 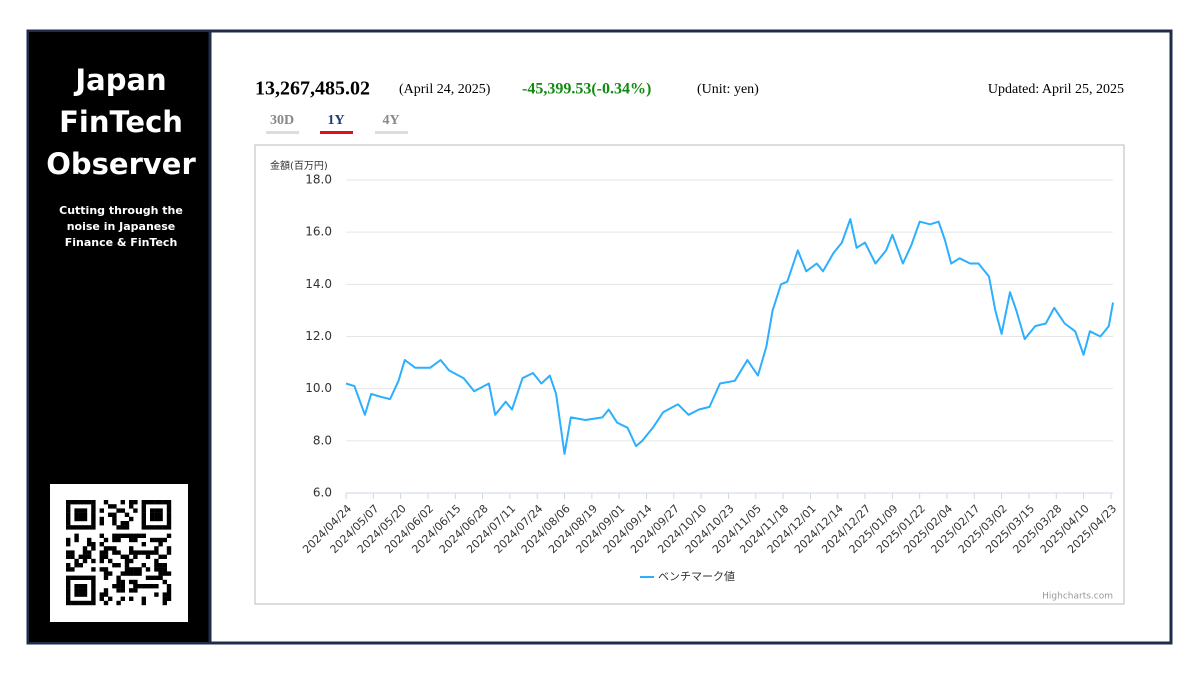 I want to click on tab: 4Y, so click(x=390, y=120).